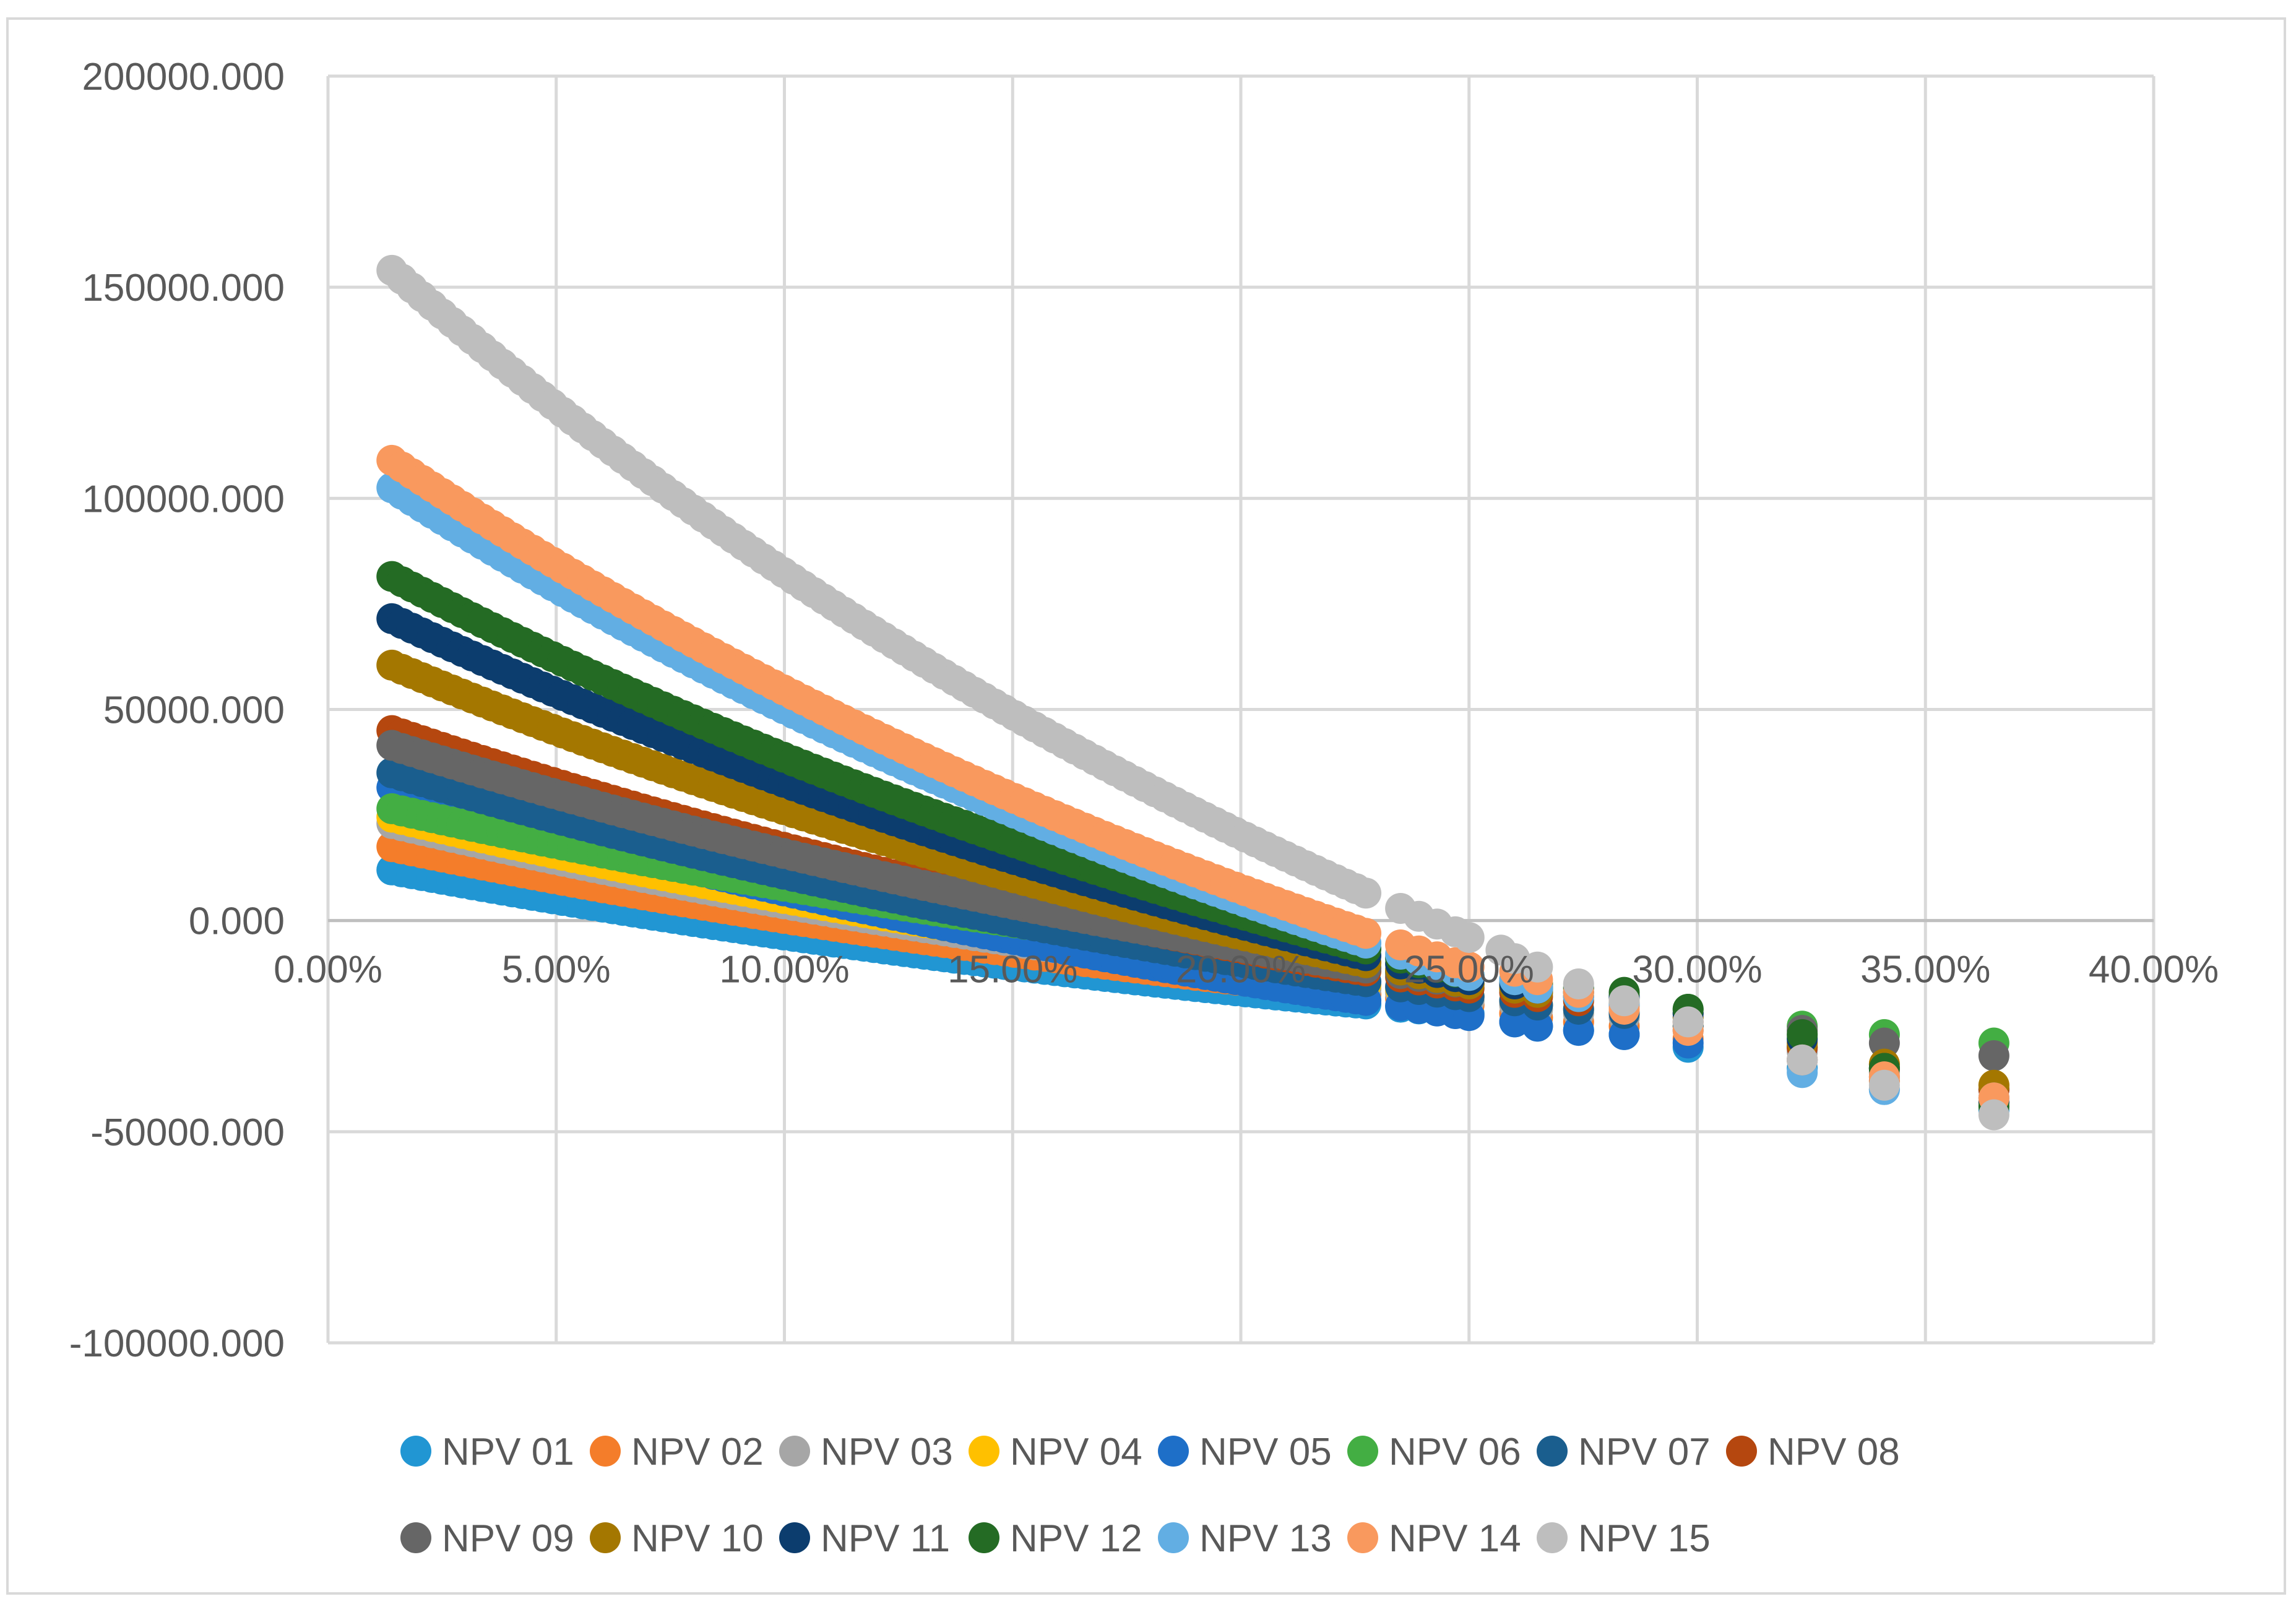 The width and height of the screenshot is (2296, 1612). I want to click on y-tick-label: -50000.000, so click(187, 1132).